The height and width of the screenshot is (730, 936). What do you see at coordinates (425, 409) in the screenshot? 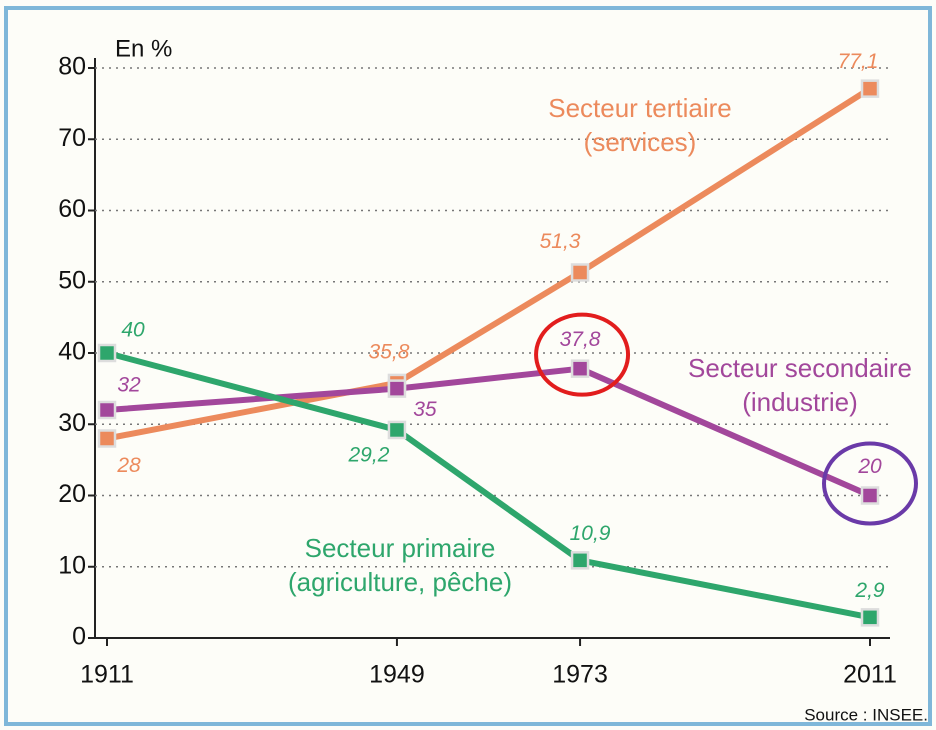
I see `data-label: 35` at bounding box center [425, 409].